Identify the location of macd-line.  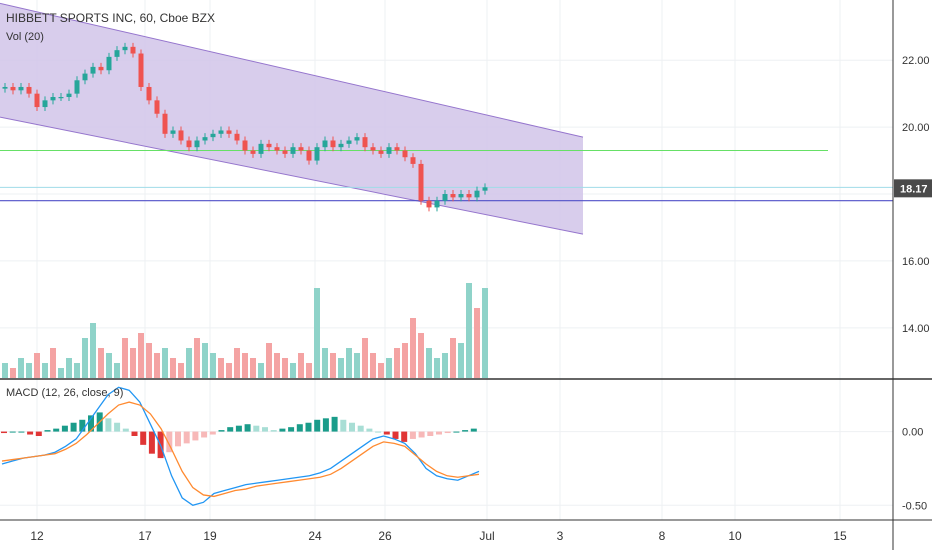
(240, 446).